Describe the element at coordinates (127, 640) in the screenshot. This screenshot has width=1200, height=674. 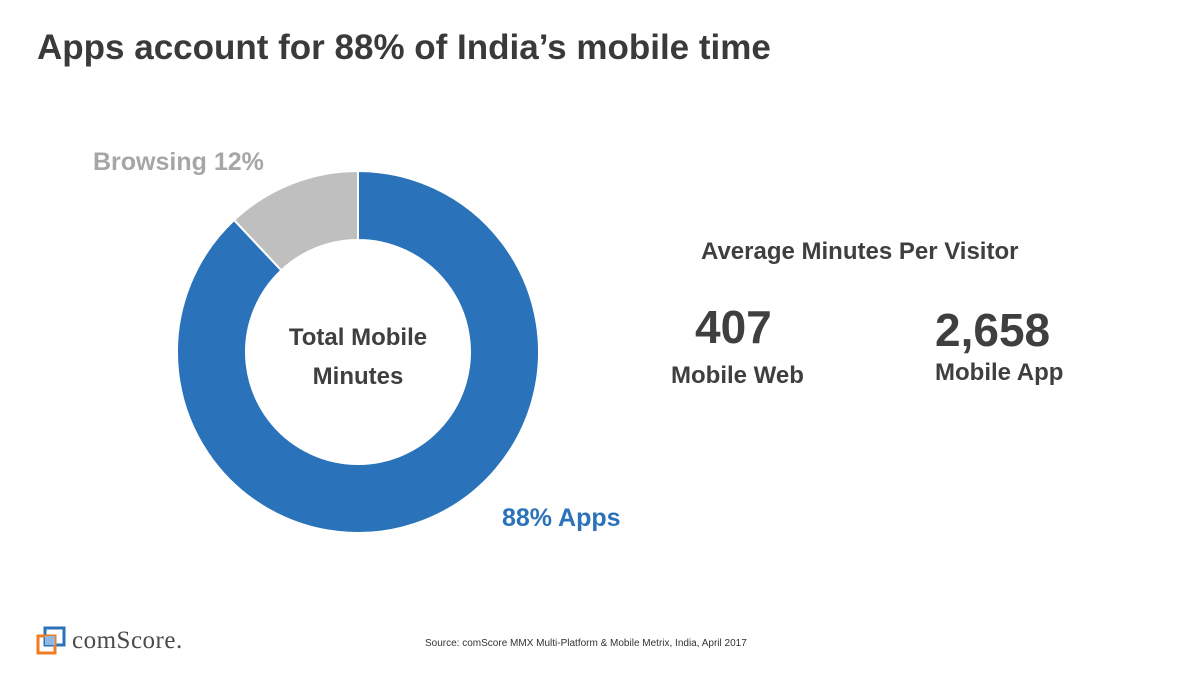
I see `comscore-logo-text: comScore.` at that location.